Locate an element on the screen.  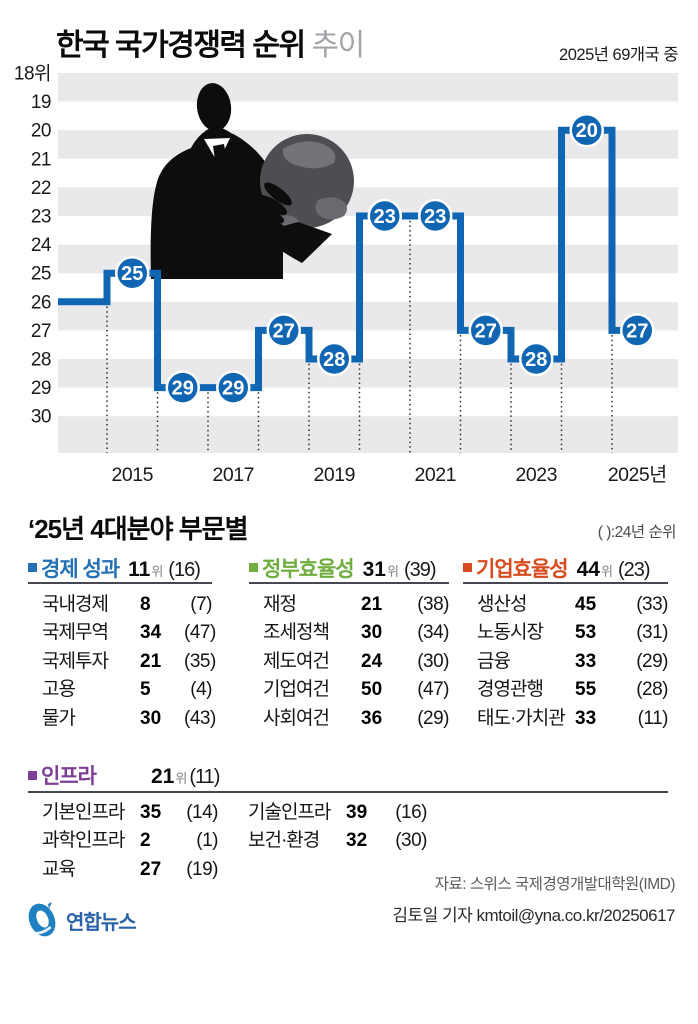
indicator-label: 금융 is located at coordinates (494, 661).